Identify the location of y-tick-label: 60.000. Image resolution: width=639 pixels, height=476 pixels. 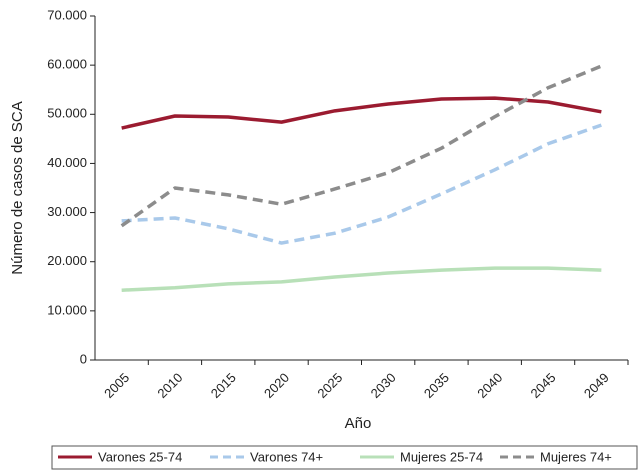
(67, 64).